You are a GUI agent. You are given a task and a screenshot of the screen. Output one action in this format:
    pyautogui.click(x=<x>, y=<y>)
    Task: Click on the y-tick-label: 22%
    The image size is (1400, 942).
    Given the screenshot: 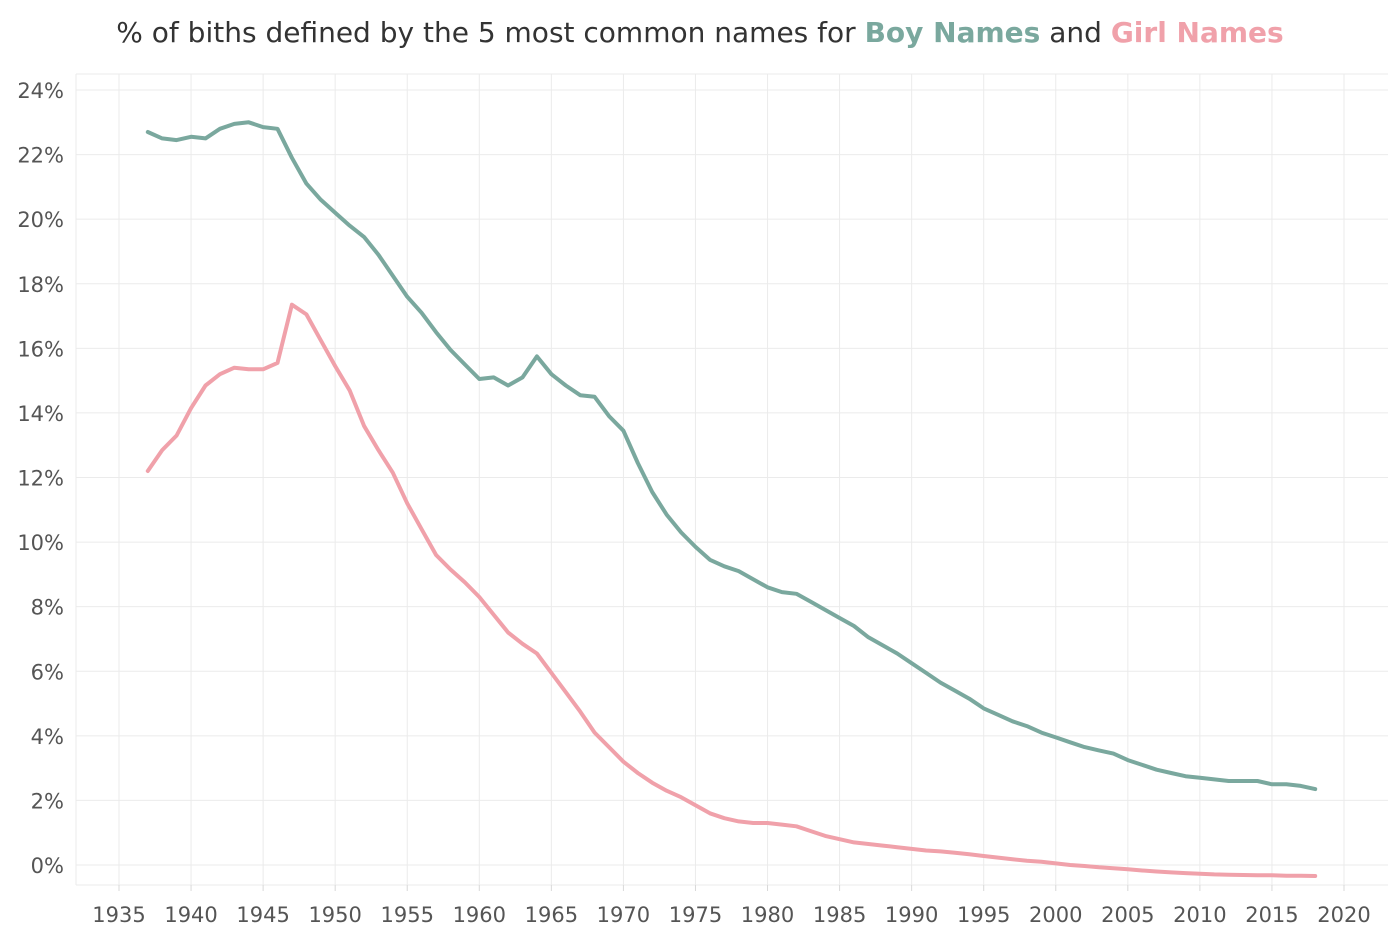 What is the action you would take?
    pyautogui.click(x=40, y=156)
    